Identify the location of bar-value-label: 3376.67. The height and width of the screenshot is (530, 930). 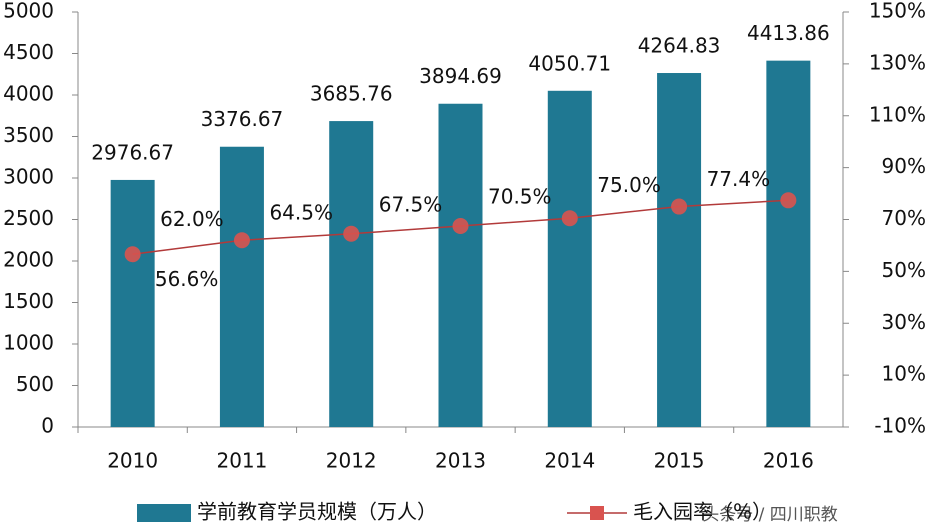
(242, 119).